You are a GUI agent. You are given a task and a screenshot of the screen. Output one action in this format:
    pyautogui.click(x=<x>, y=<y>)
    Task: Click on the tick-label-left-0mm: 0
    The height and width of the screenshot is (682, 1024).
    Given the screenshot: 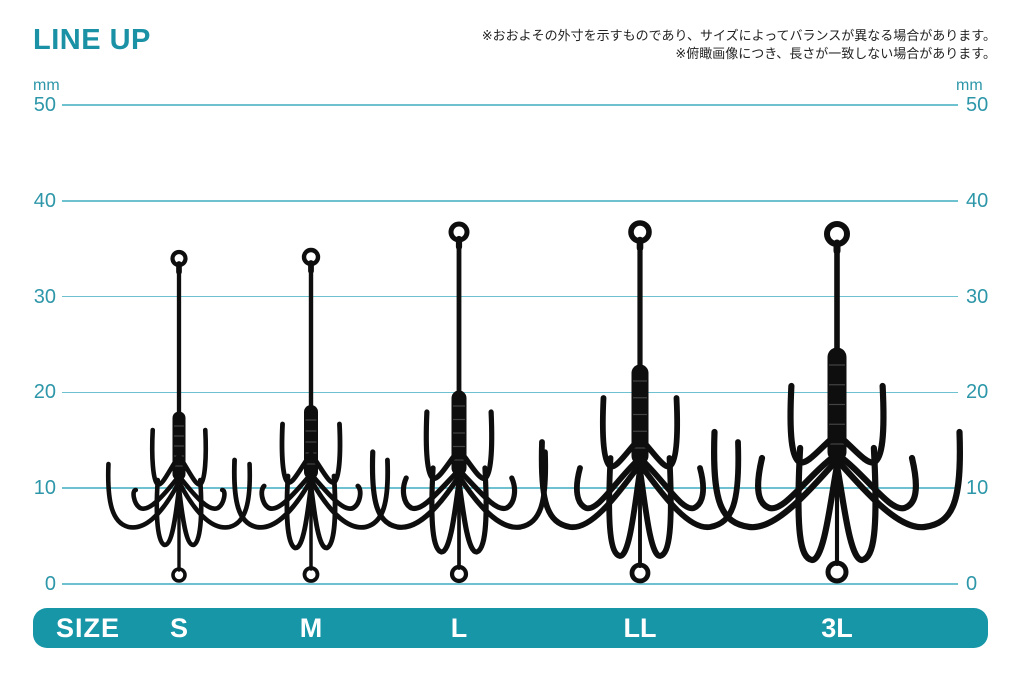 What is the action you would take?
    pyautogui.click(x=50, y=584)
    